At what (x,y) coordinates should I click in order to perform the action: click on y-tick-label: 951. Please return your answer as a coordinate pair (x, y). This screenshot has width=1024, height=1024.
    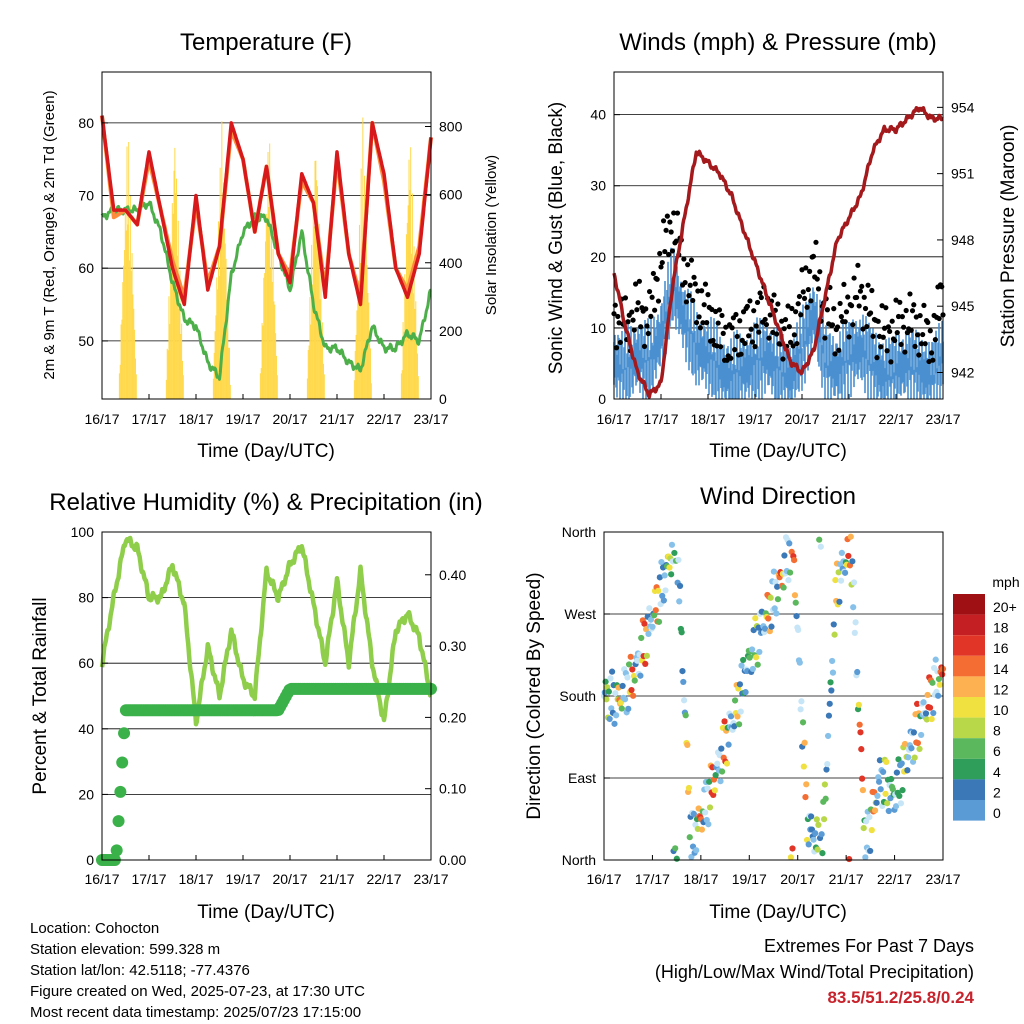
    Looking at the image, I should click on (963, 174).